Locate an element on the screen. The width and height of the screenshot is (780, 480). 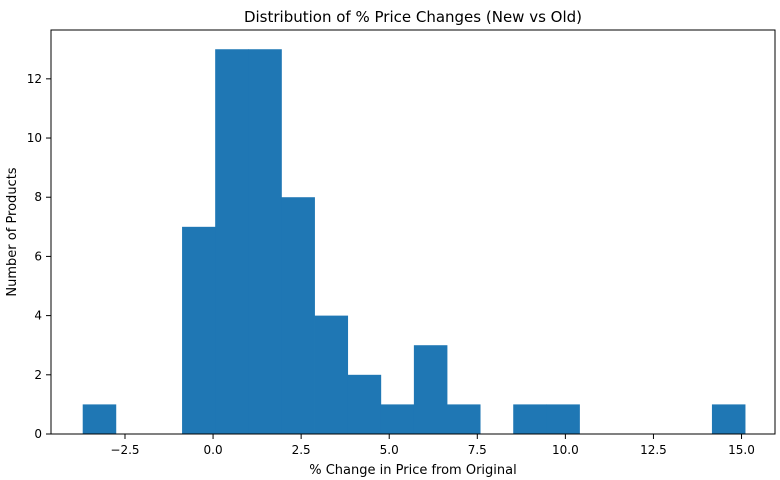
x-axis-title: % Change in Price from Original is located at coordinates (412, 470).